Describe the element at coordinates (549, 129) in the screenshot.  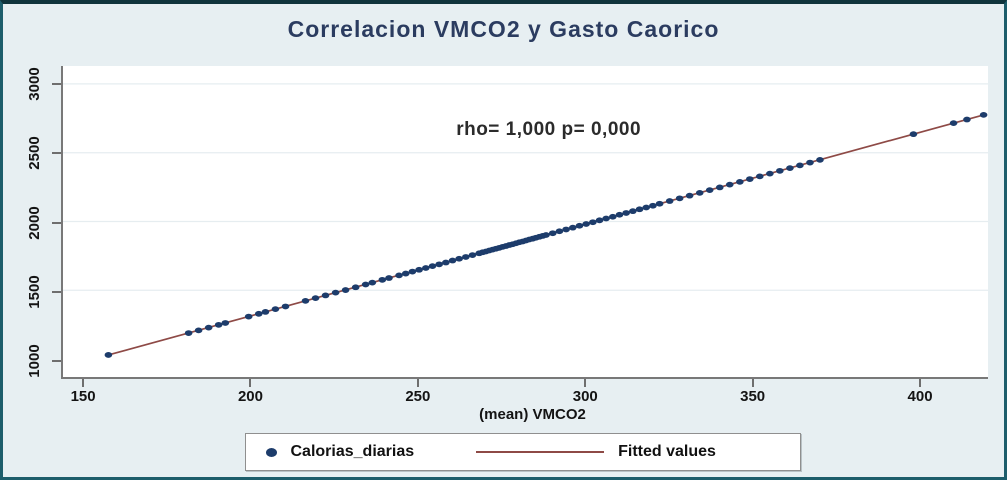
I see `rho-annotation: rho= 1,000 p= 0,000` at that location.